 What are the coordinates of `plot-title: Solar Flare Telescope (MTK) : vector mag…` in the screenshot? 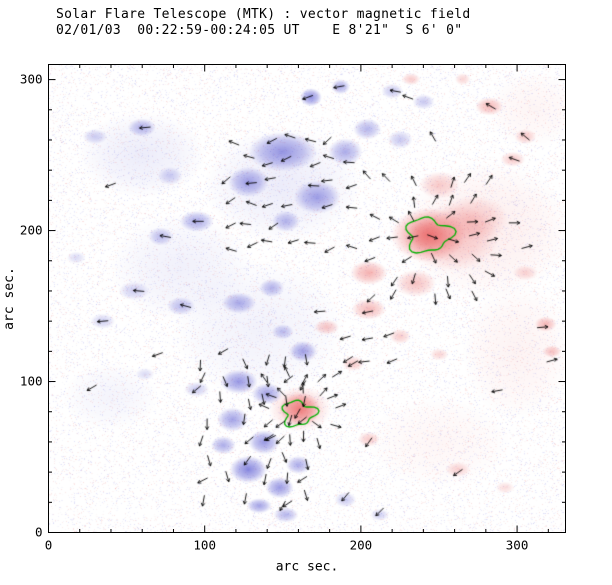 It's located at (263, 14).